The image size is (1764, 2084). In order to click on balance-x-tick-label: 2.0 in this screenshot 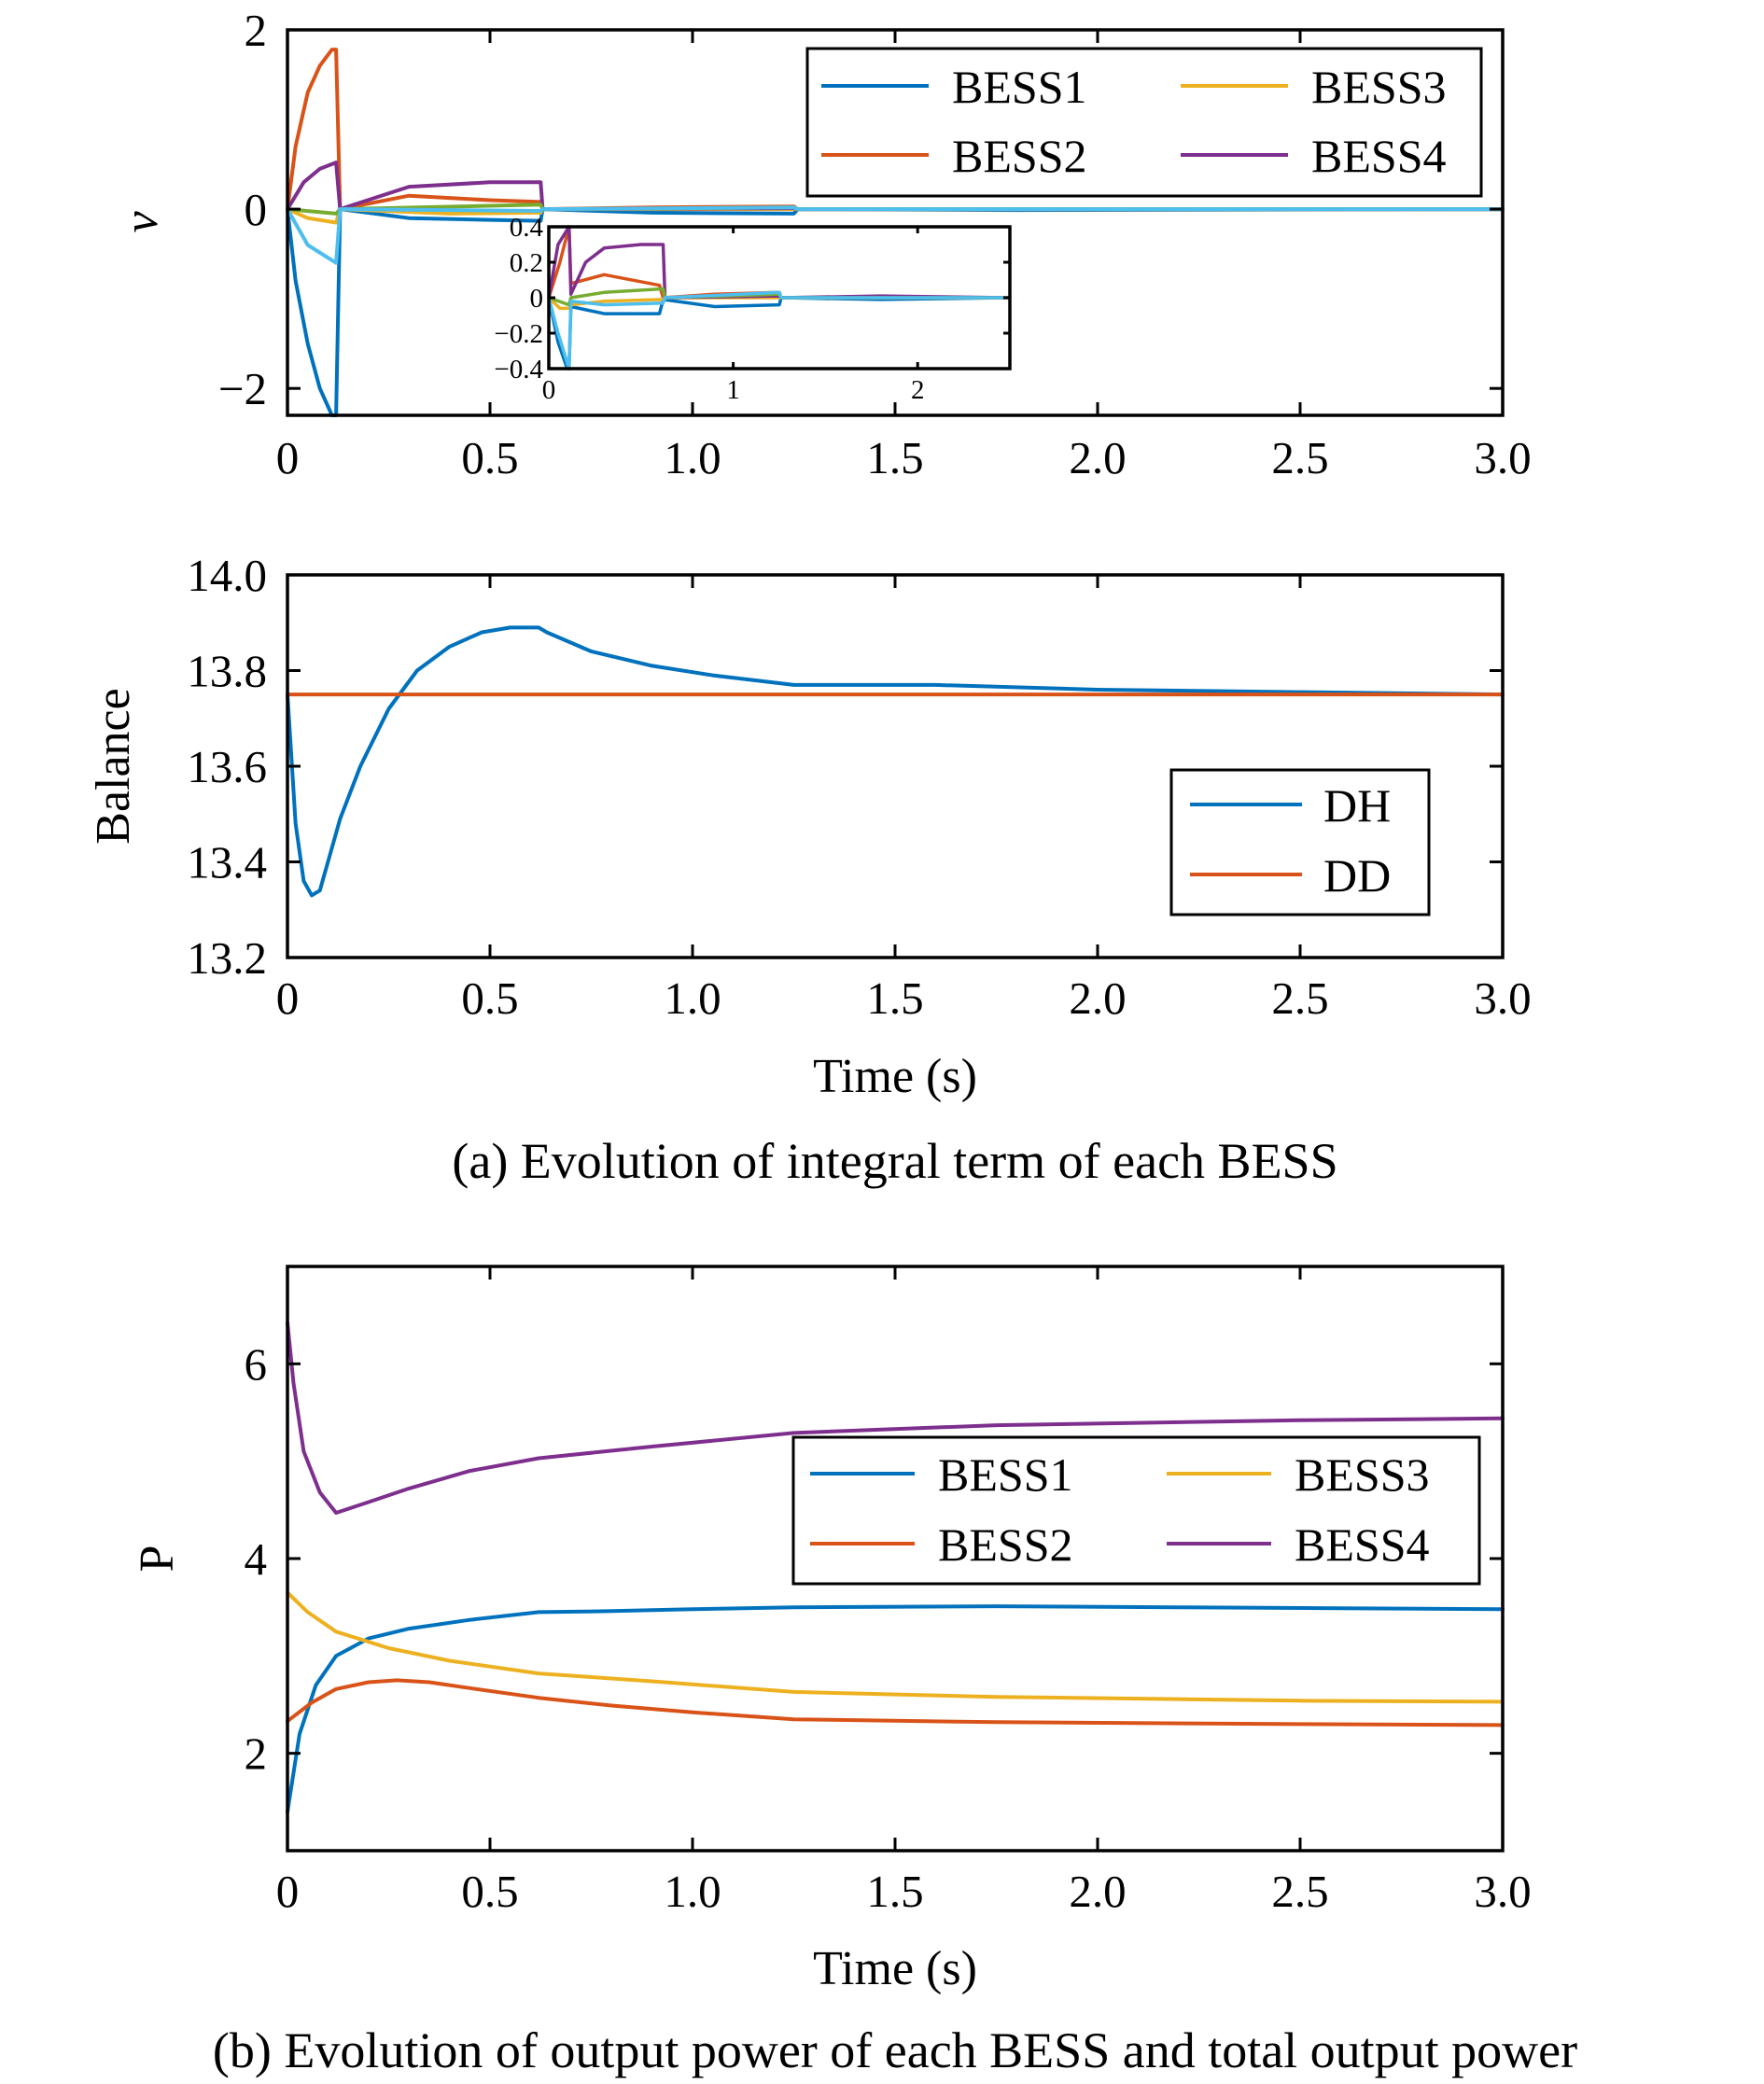, I will do `click(1097, 998)`.